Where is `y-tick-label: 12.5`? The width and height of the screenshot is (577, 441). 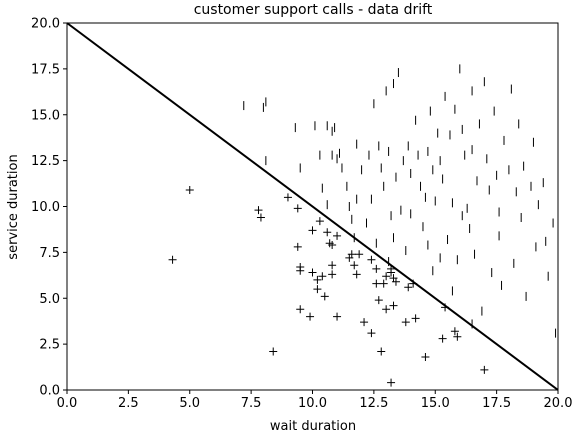 y-tick-label: 12.5 is located at coordinates (45, 161).